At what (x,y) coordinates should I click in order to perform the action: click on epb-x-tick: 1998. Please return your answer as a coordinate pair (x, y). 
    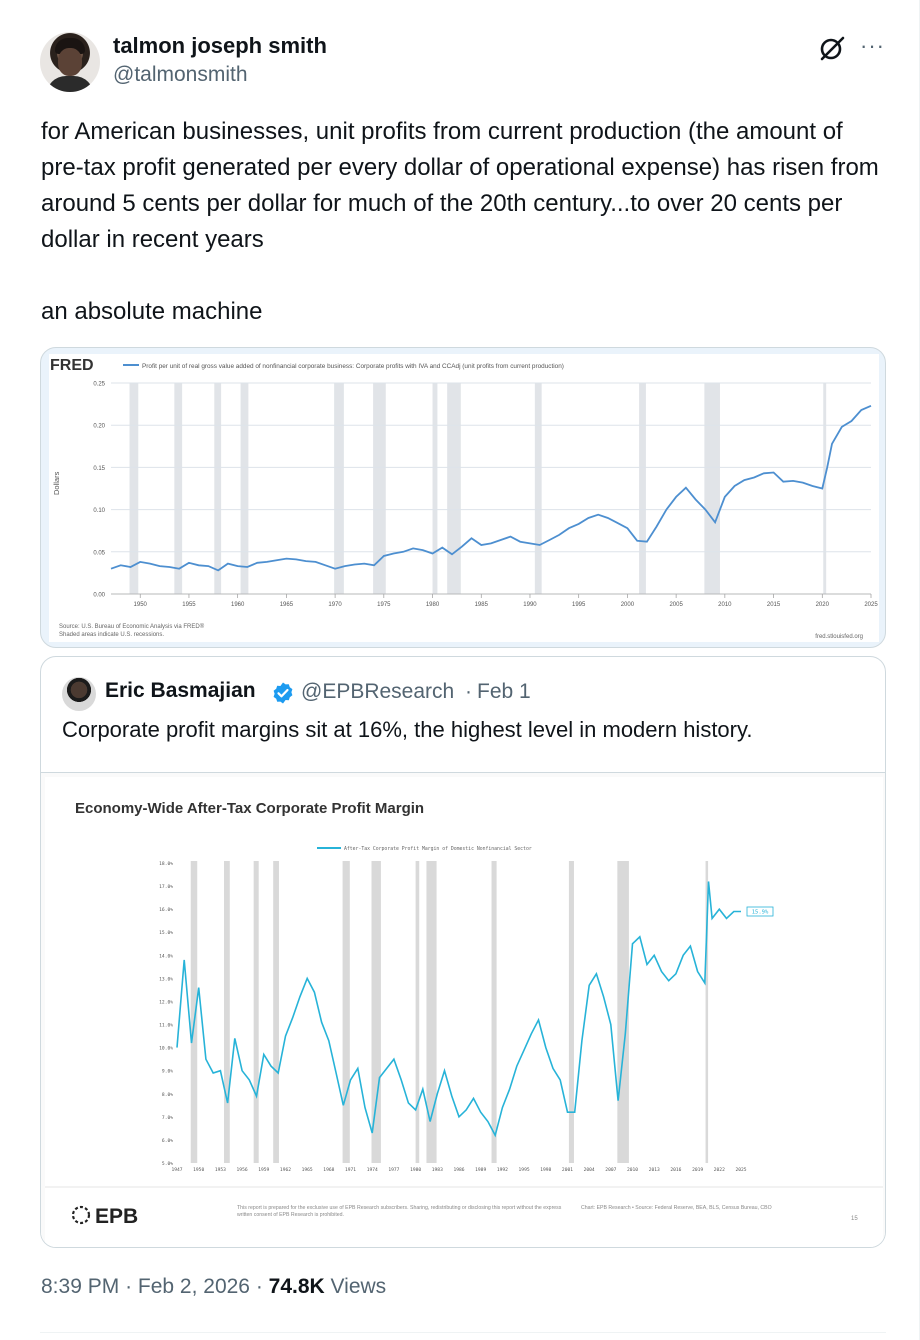
    Looking at the image, I should click on (545, 1170).